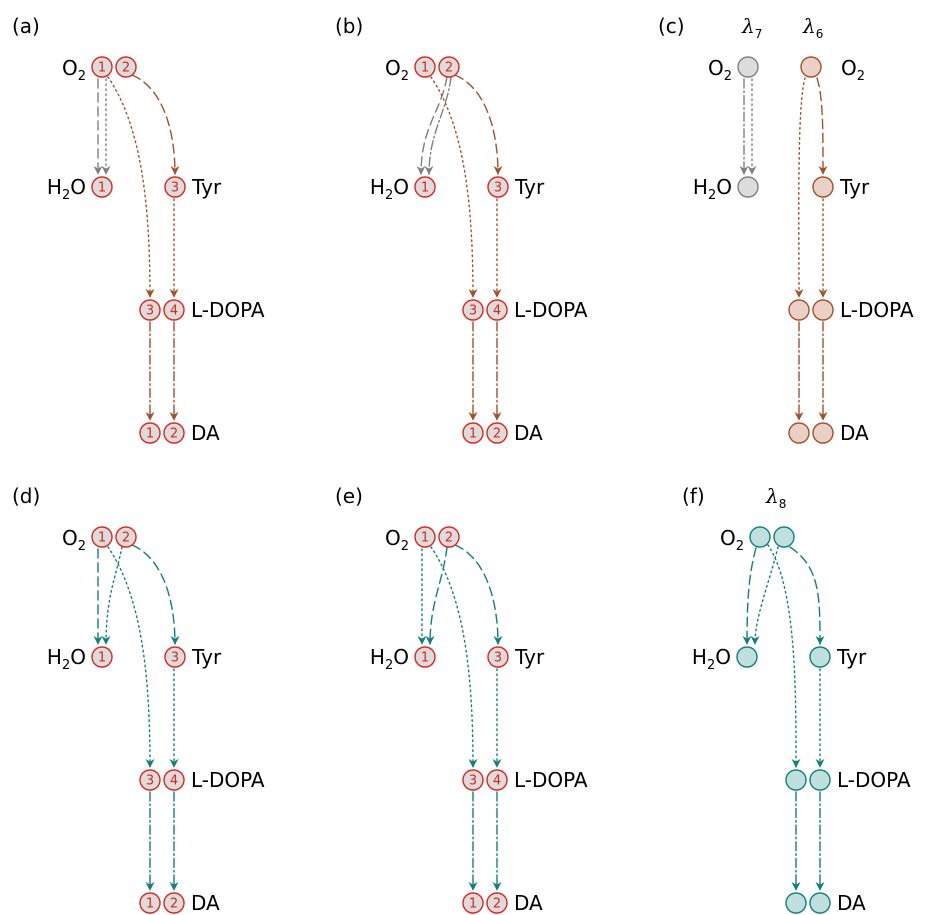 The width and height of the screenshot is (928, 915). I want to click on tyr-node, so click(820, 657).